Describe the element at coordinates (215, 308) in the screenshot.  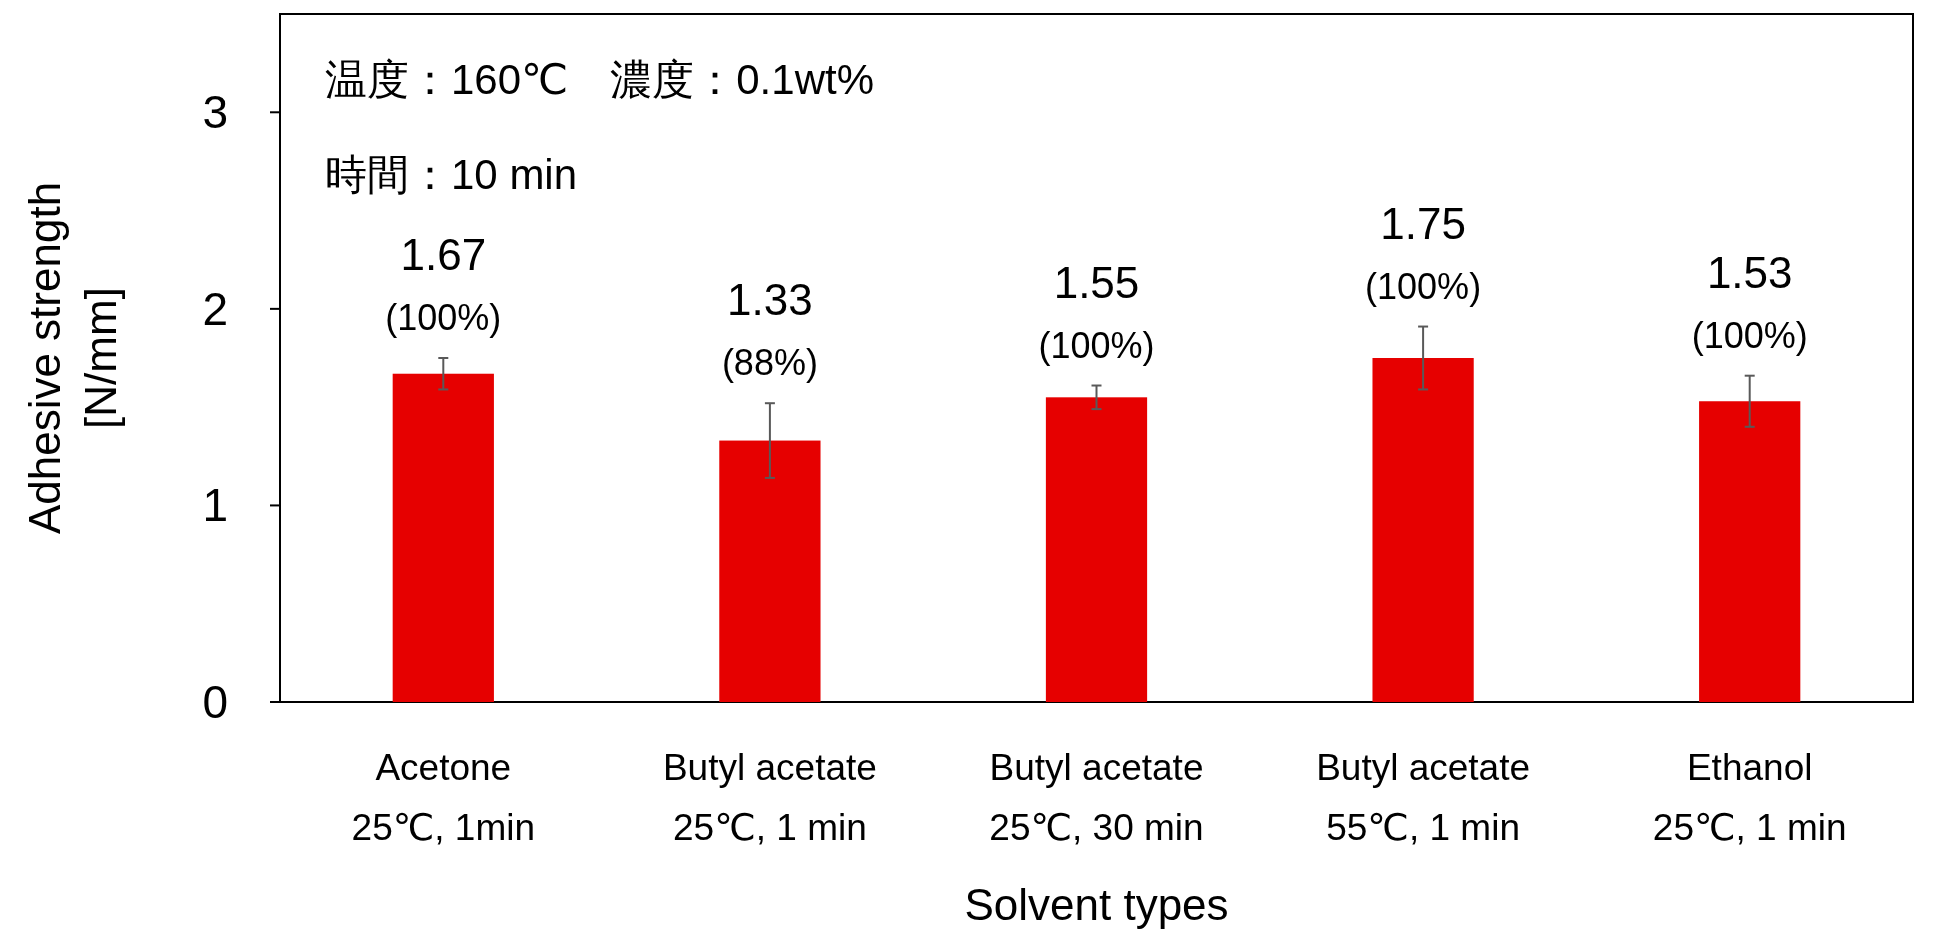
I see `y-tick-label: 2` at that location.